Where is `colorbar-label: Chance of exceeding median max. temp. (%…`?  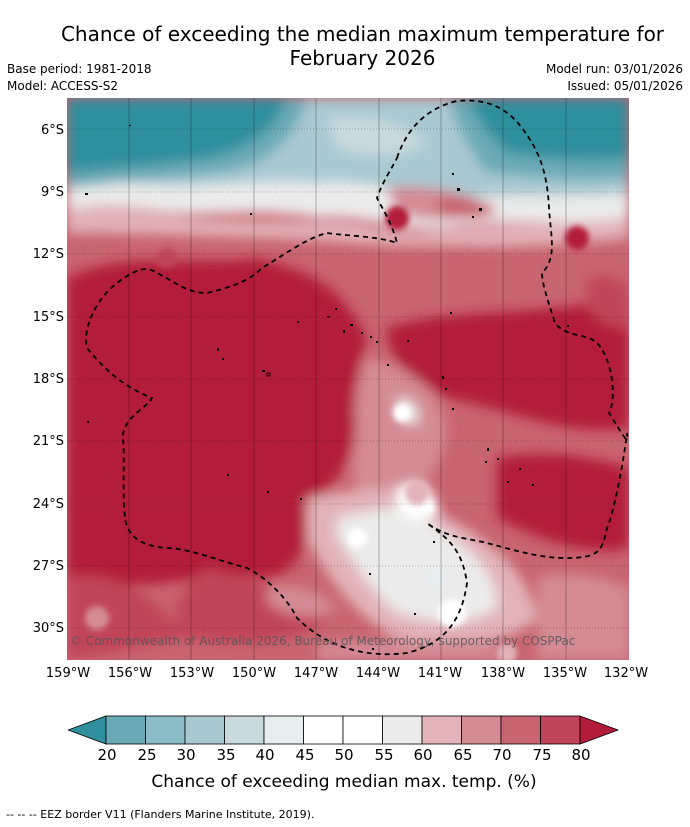 colorbar-label: Chance of exceeding median max. temp. (%… is located at coordinates (344, 782).